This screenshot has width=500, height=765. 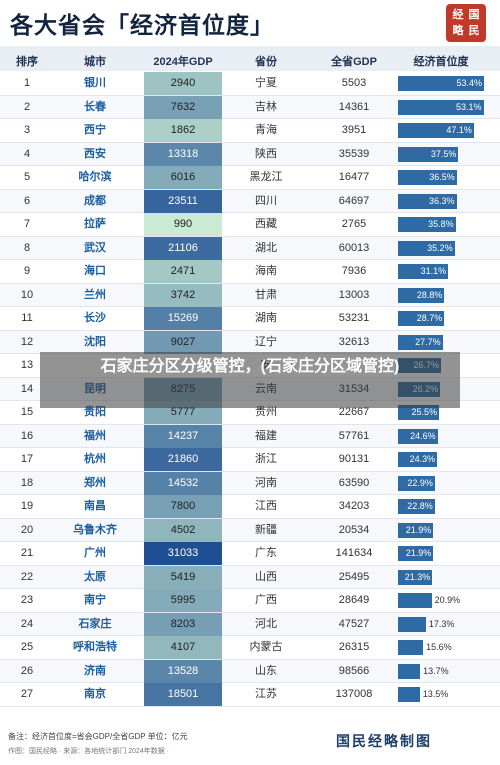 What do you see at coordinates (441, 436) in the screenshot?
I see `primacy-cell: 24.6%` at bounding box center [441, 436].